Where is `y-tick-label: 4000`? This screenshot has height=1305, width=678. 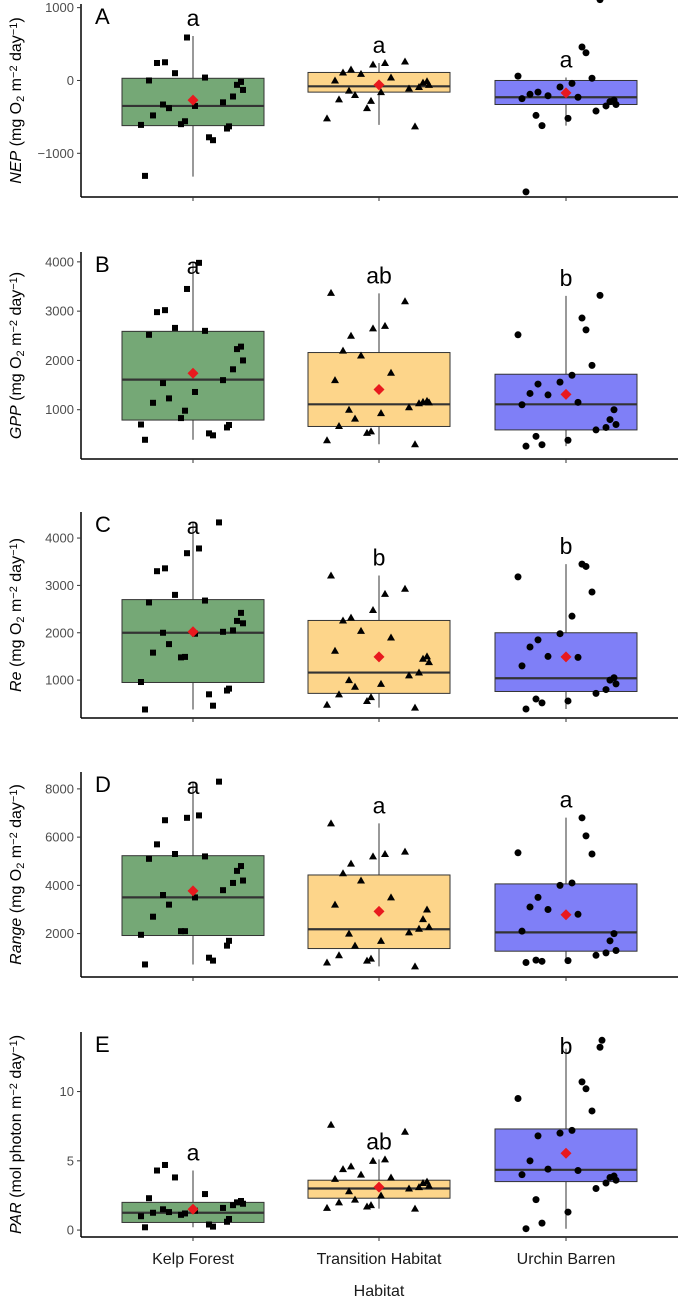 y-tick-label: 4000 is located at coordinates (59, 261).